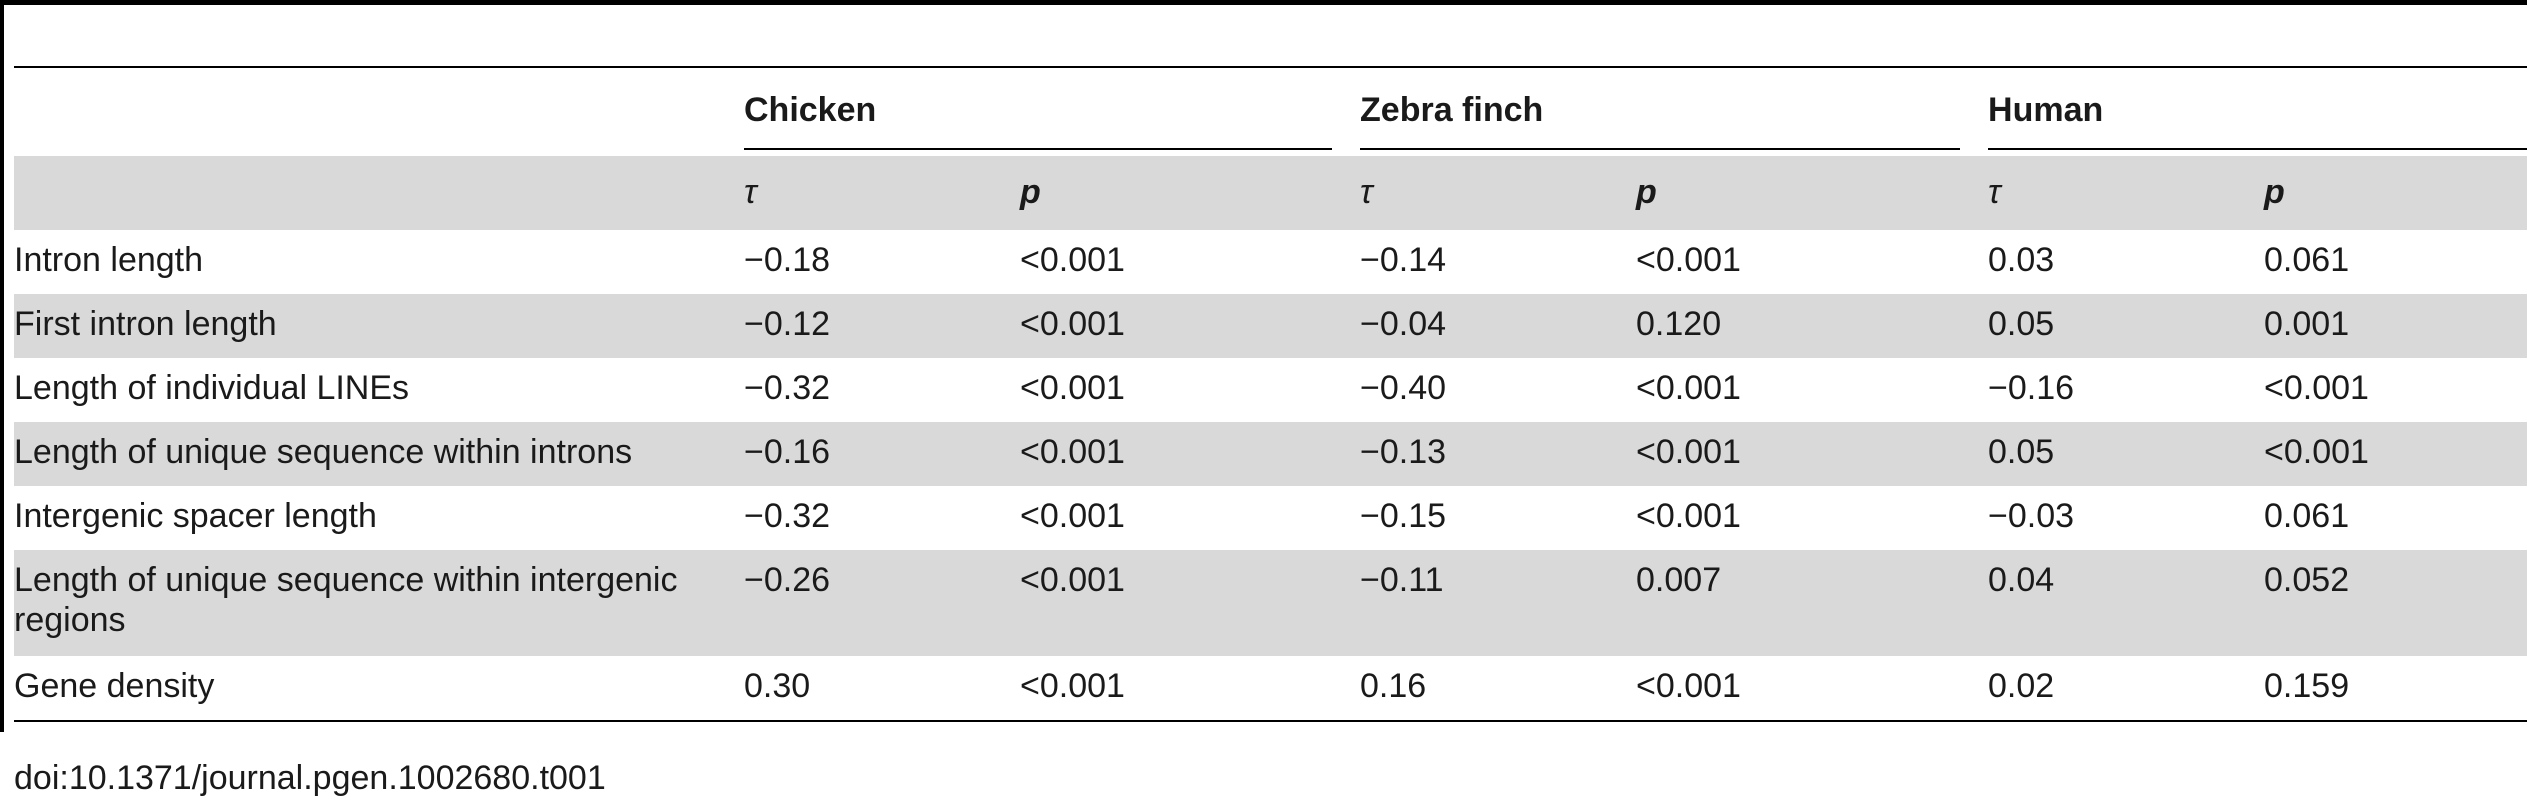 The width and height of the screenshot is (2527, 800). I want to click on row-label: Gene density, so click(114, 686).